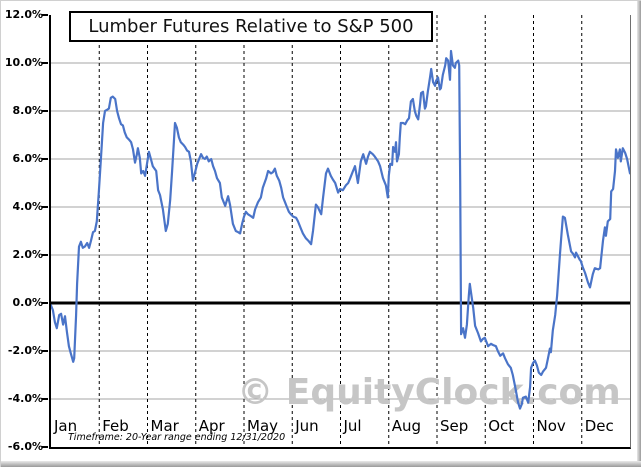 This screenshot has width=641, height=467. I want to click on y-axis-label: 4.0%, so click(27, 206).